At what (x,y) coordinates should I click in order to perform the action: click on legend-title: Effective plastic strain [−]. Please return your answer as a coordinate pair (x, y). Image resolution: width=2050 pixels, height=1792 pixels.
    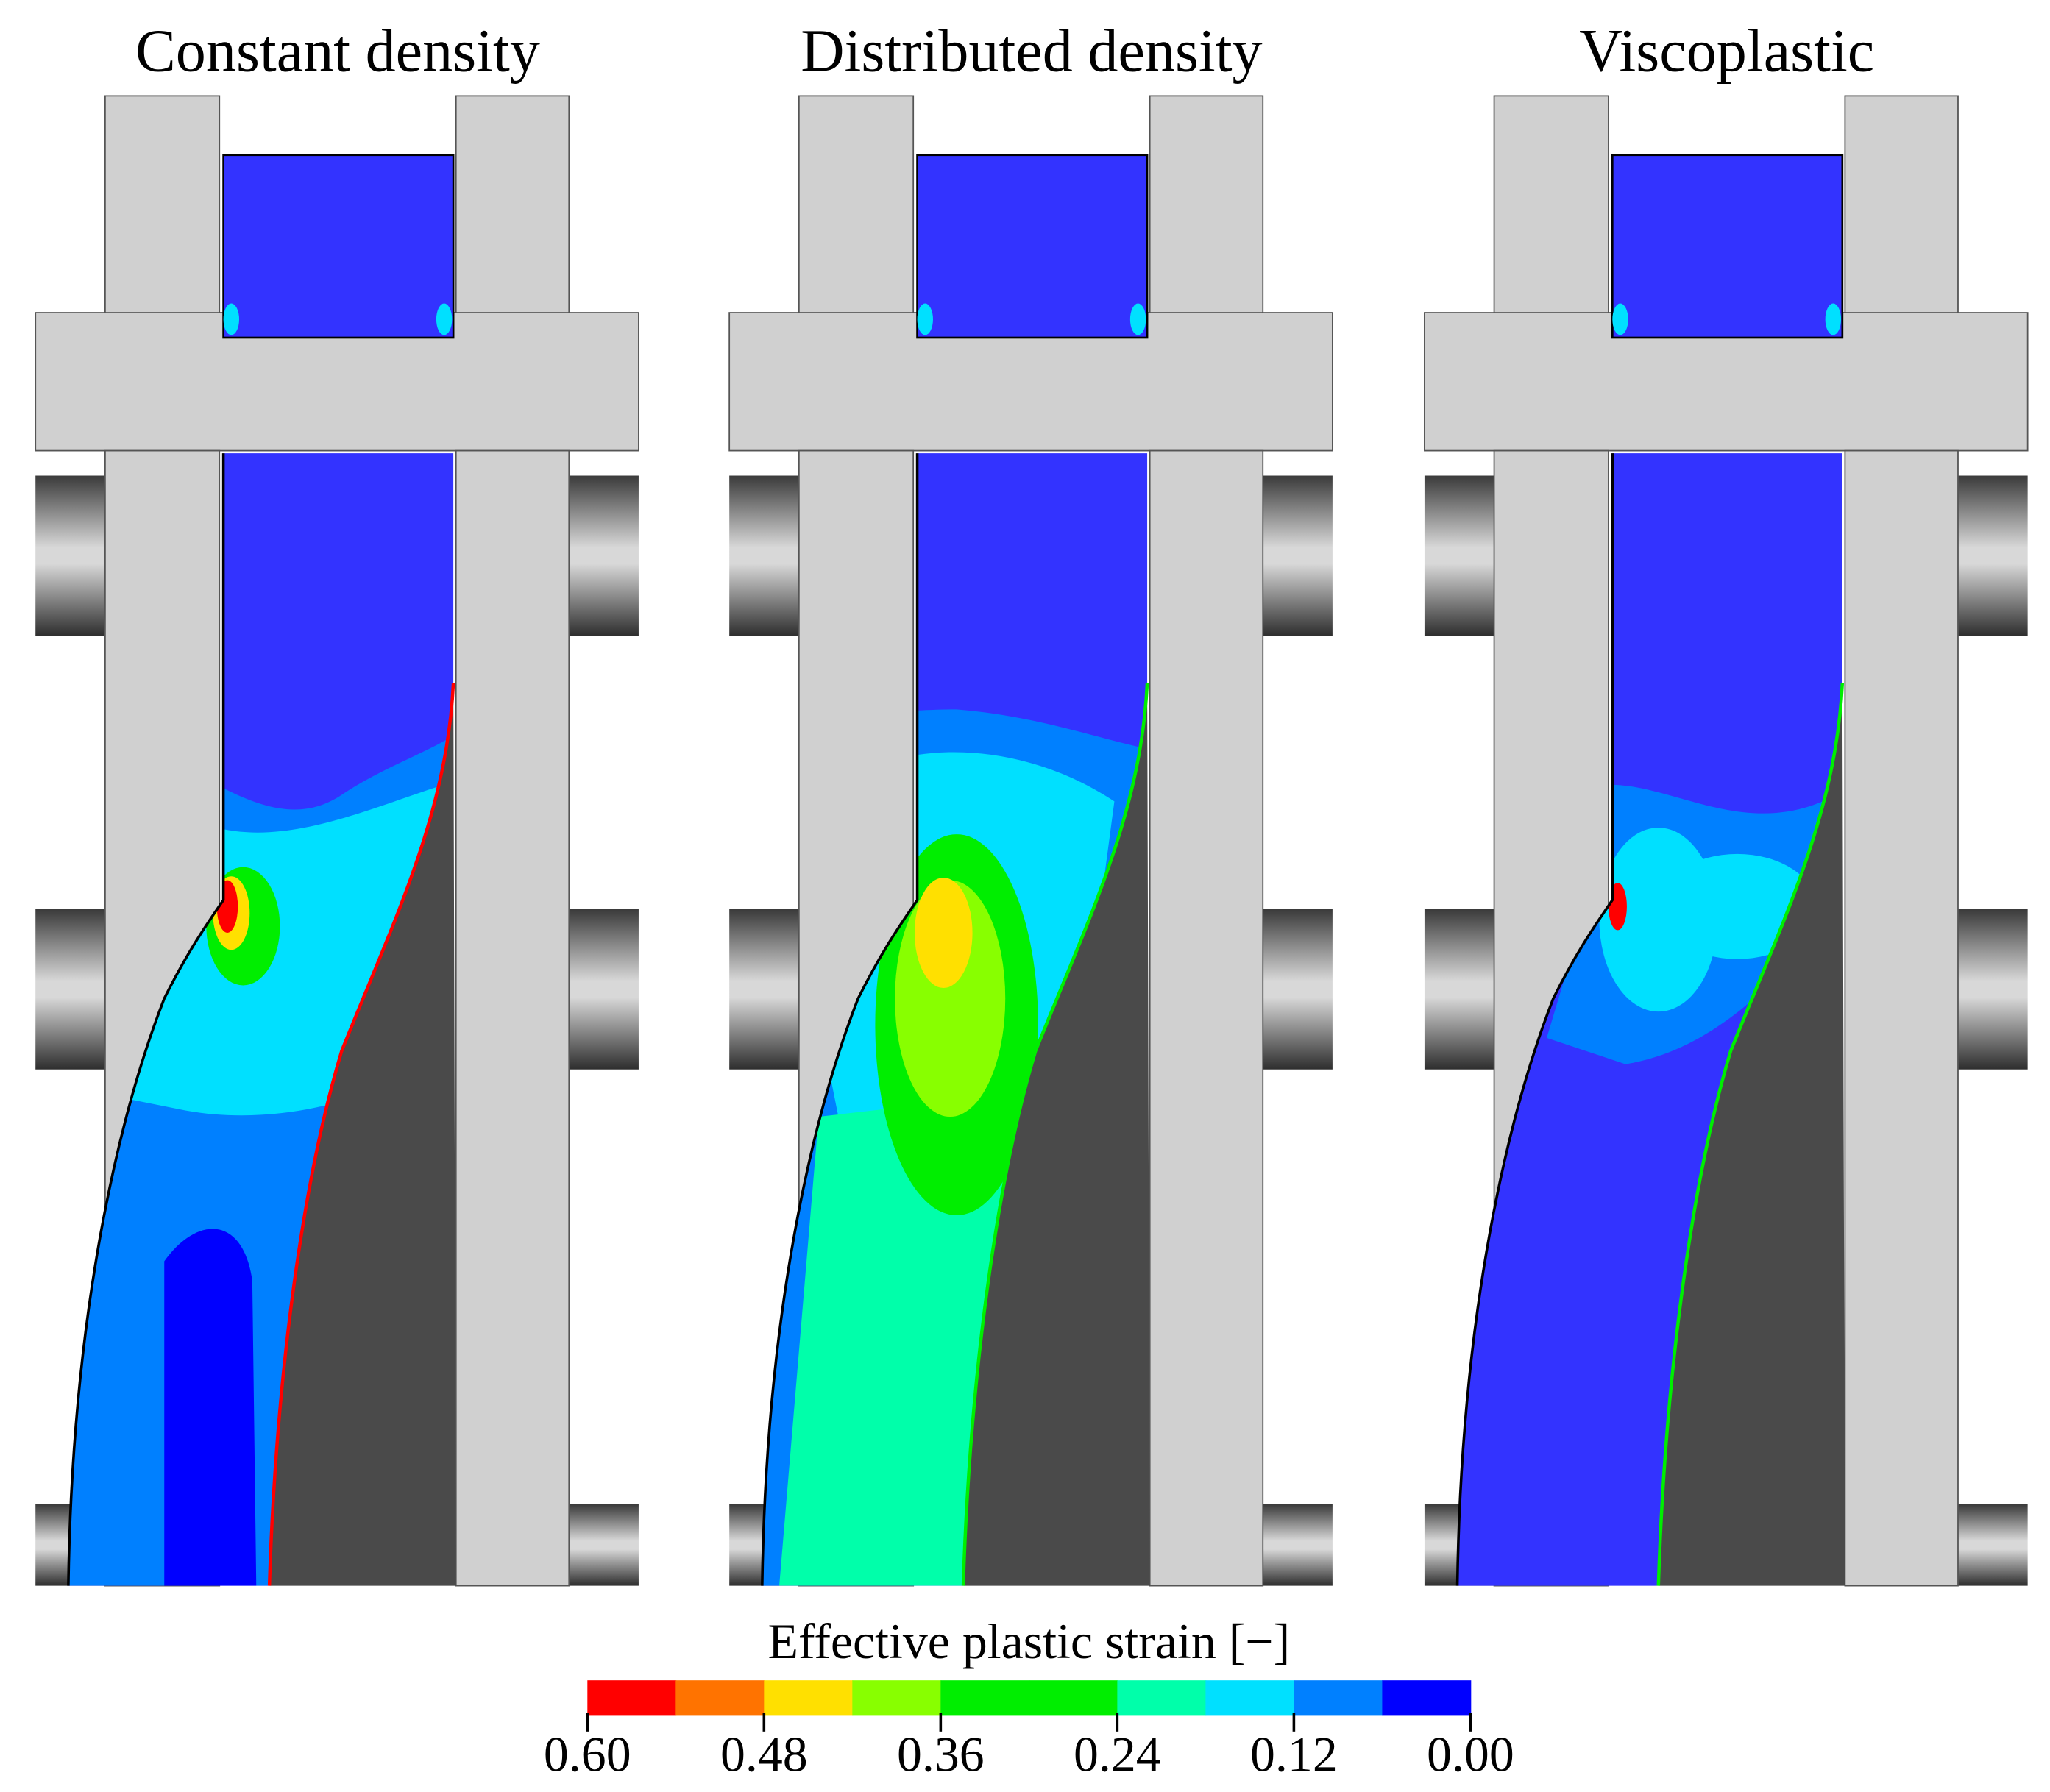
    Looking at the image, I should click on (1029, 1641).